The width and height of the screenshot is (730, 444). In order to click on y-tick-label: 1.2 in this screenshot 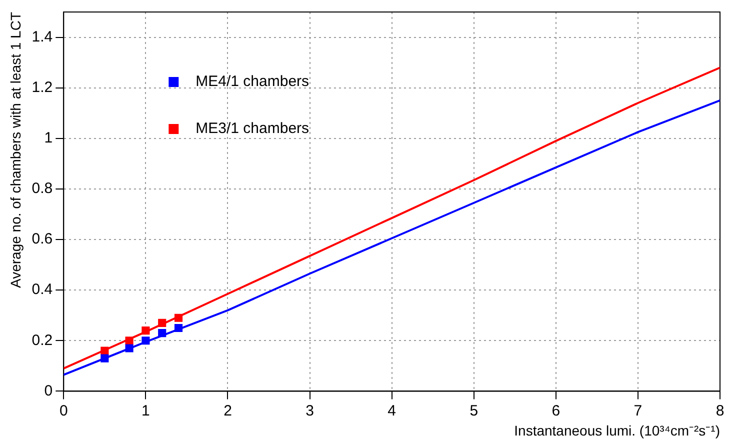, I will do `click(42, 87)`.